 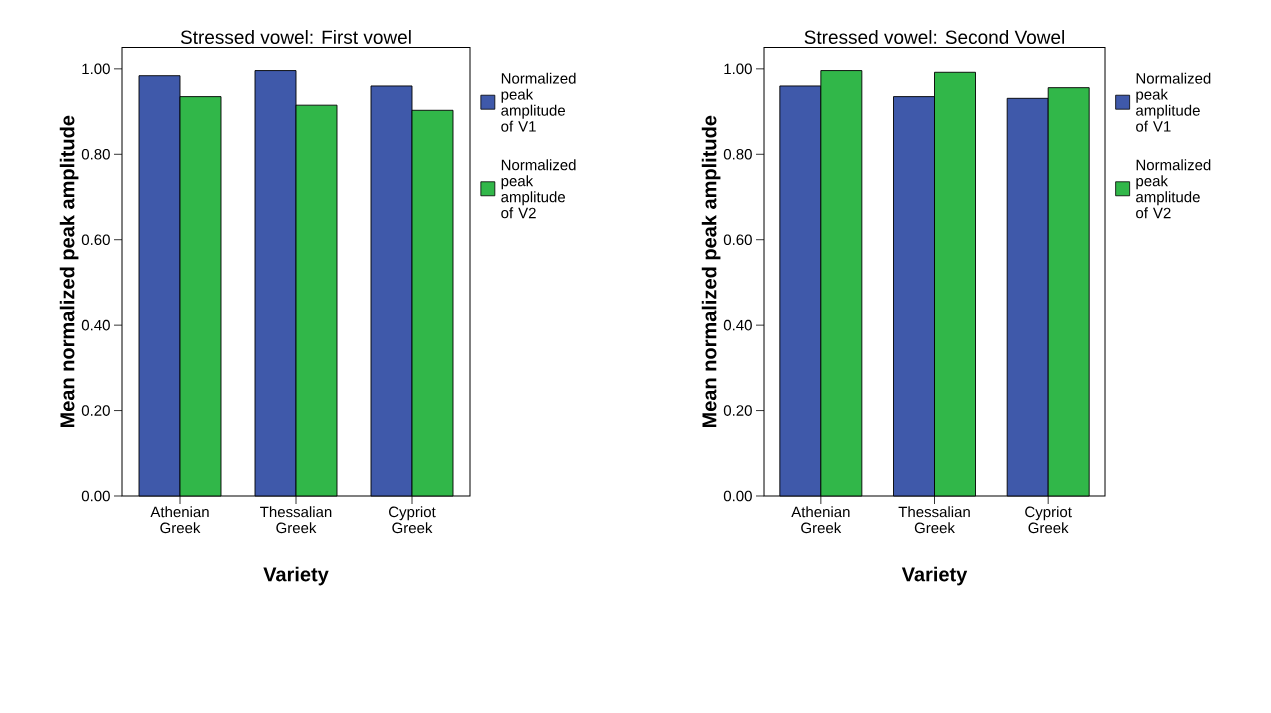 I want to click on chart-title: Stressed vowel: First vowel, so click(x=295, y=37).